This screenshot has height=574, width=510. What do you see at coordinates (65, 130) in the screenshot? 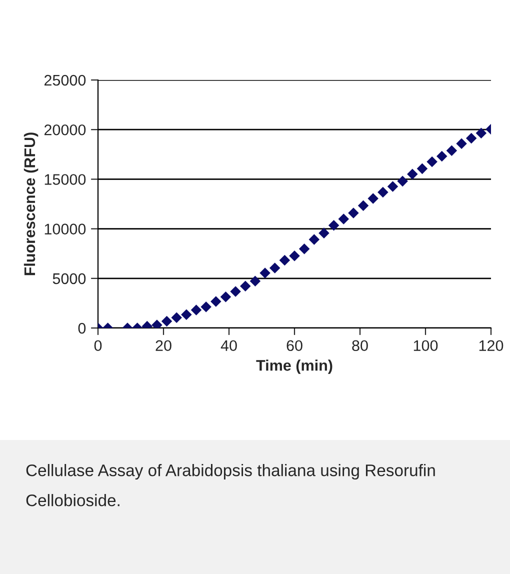
I see `y-tick-label: 20000` at bounding box center [65, 130].